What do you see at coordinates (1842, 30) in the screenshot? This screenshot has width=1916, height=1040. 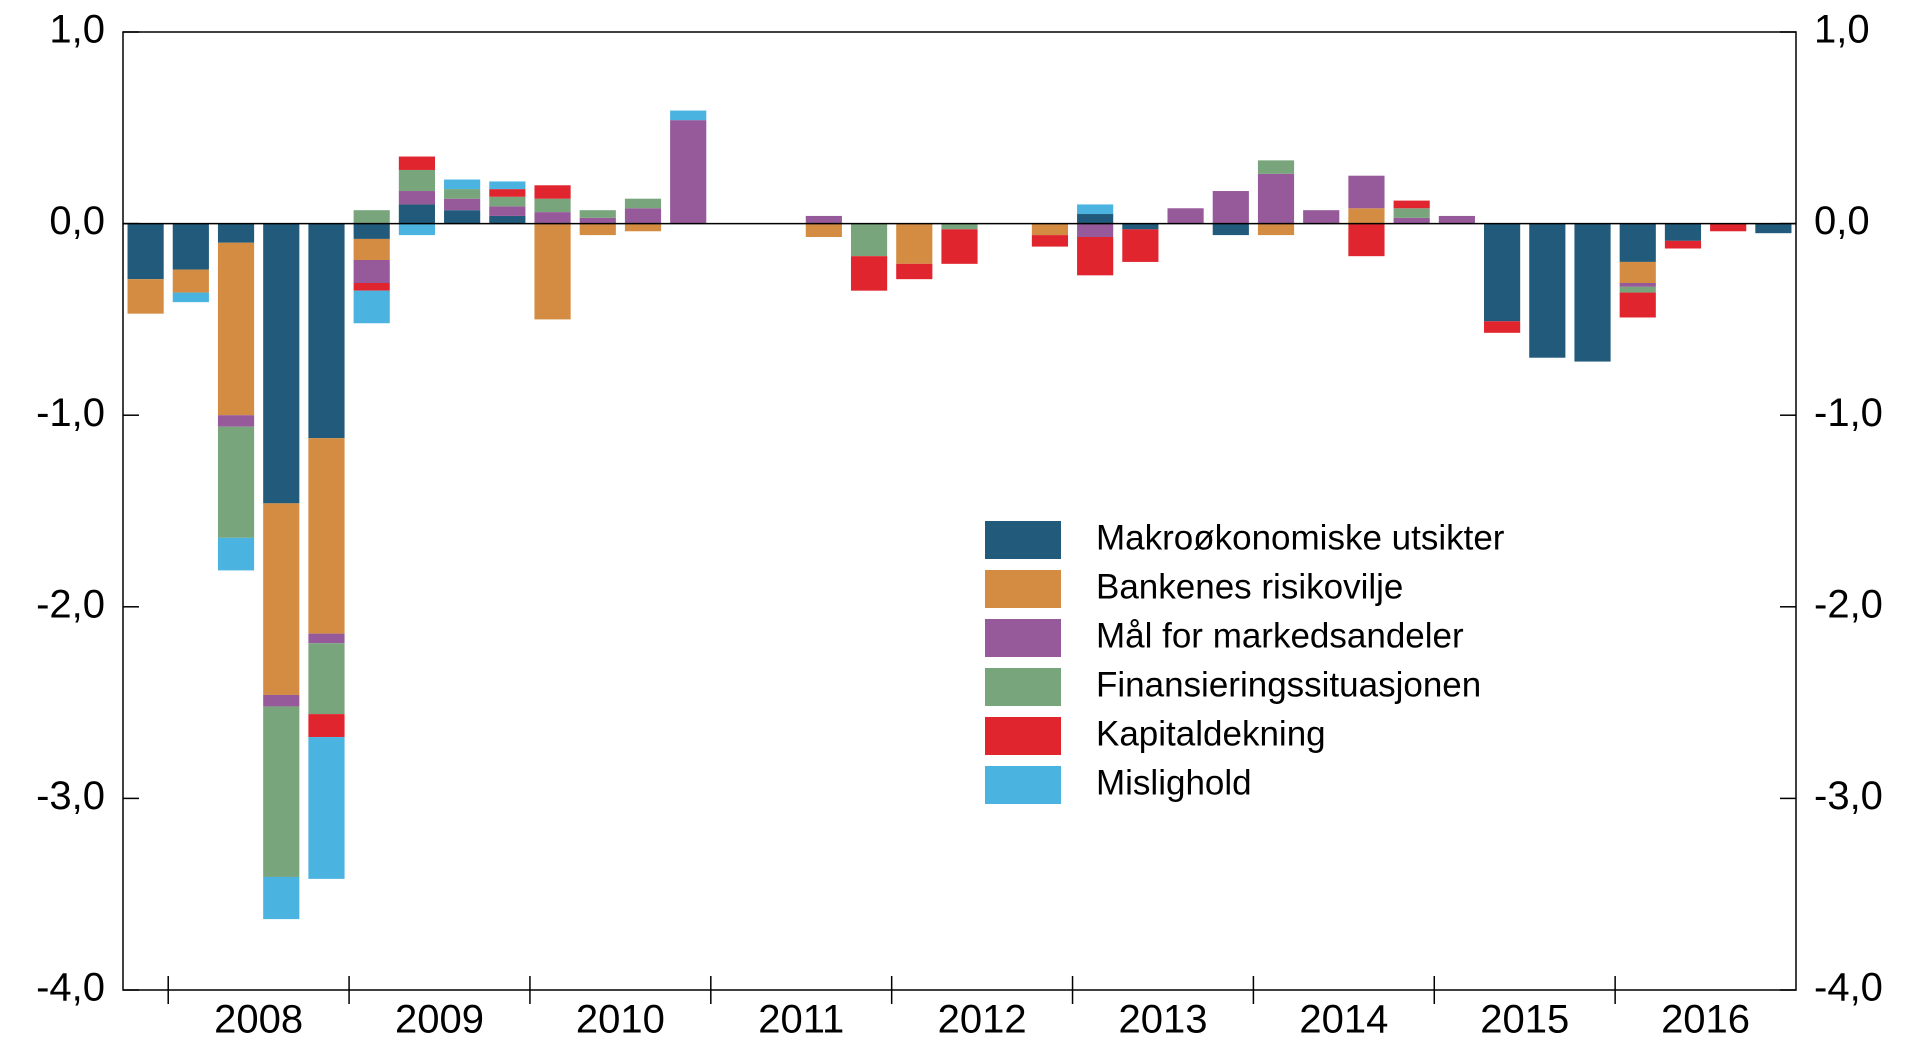 I see `y2-tick-label: 1,0` at bounding box center [1842, 30].